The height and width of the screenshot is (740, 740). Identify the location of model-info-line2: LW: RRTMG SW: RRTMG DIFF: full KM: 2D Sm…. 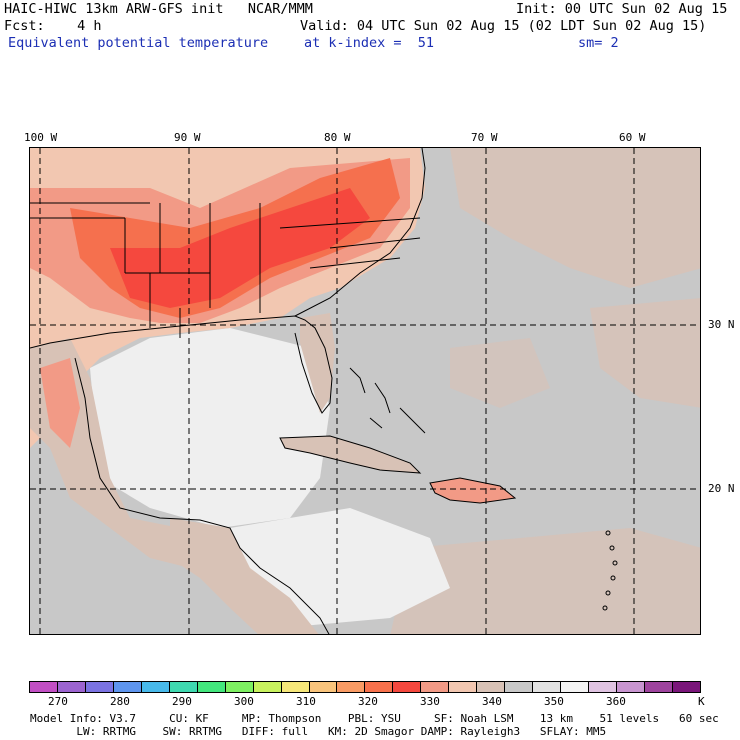
(318, 731).